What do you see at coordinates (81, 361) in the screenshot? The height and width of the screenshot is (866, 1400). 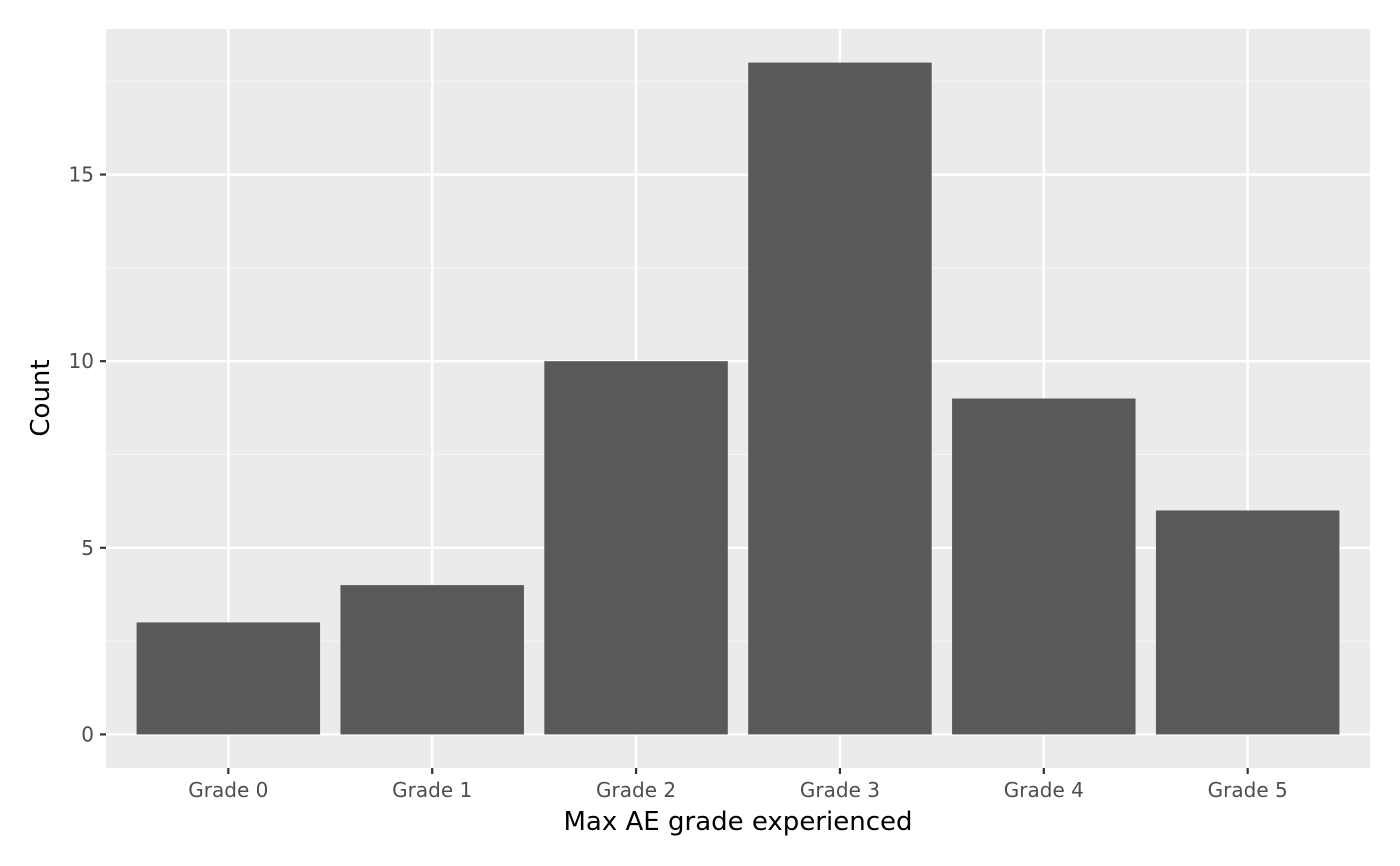 I see `y-tick-label: 10` at bounding box center [81, 361].